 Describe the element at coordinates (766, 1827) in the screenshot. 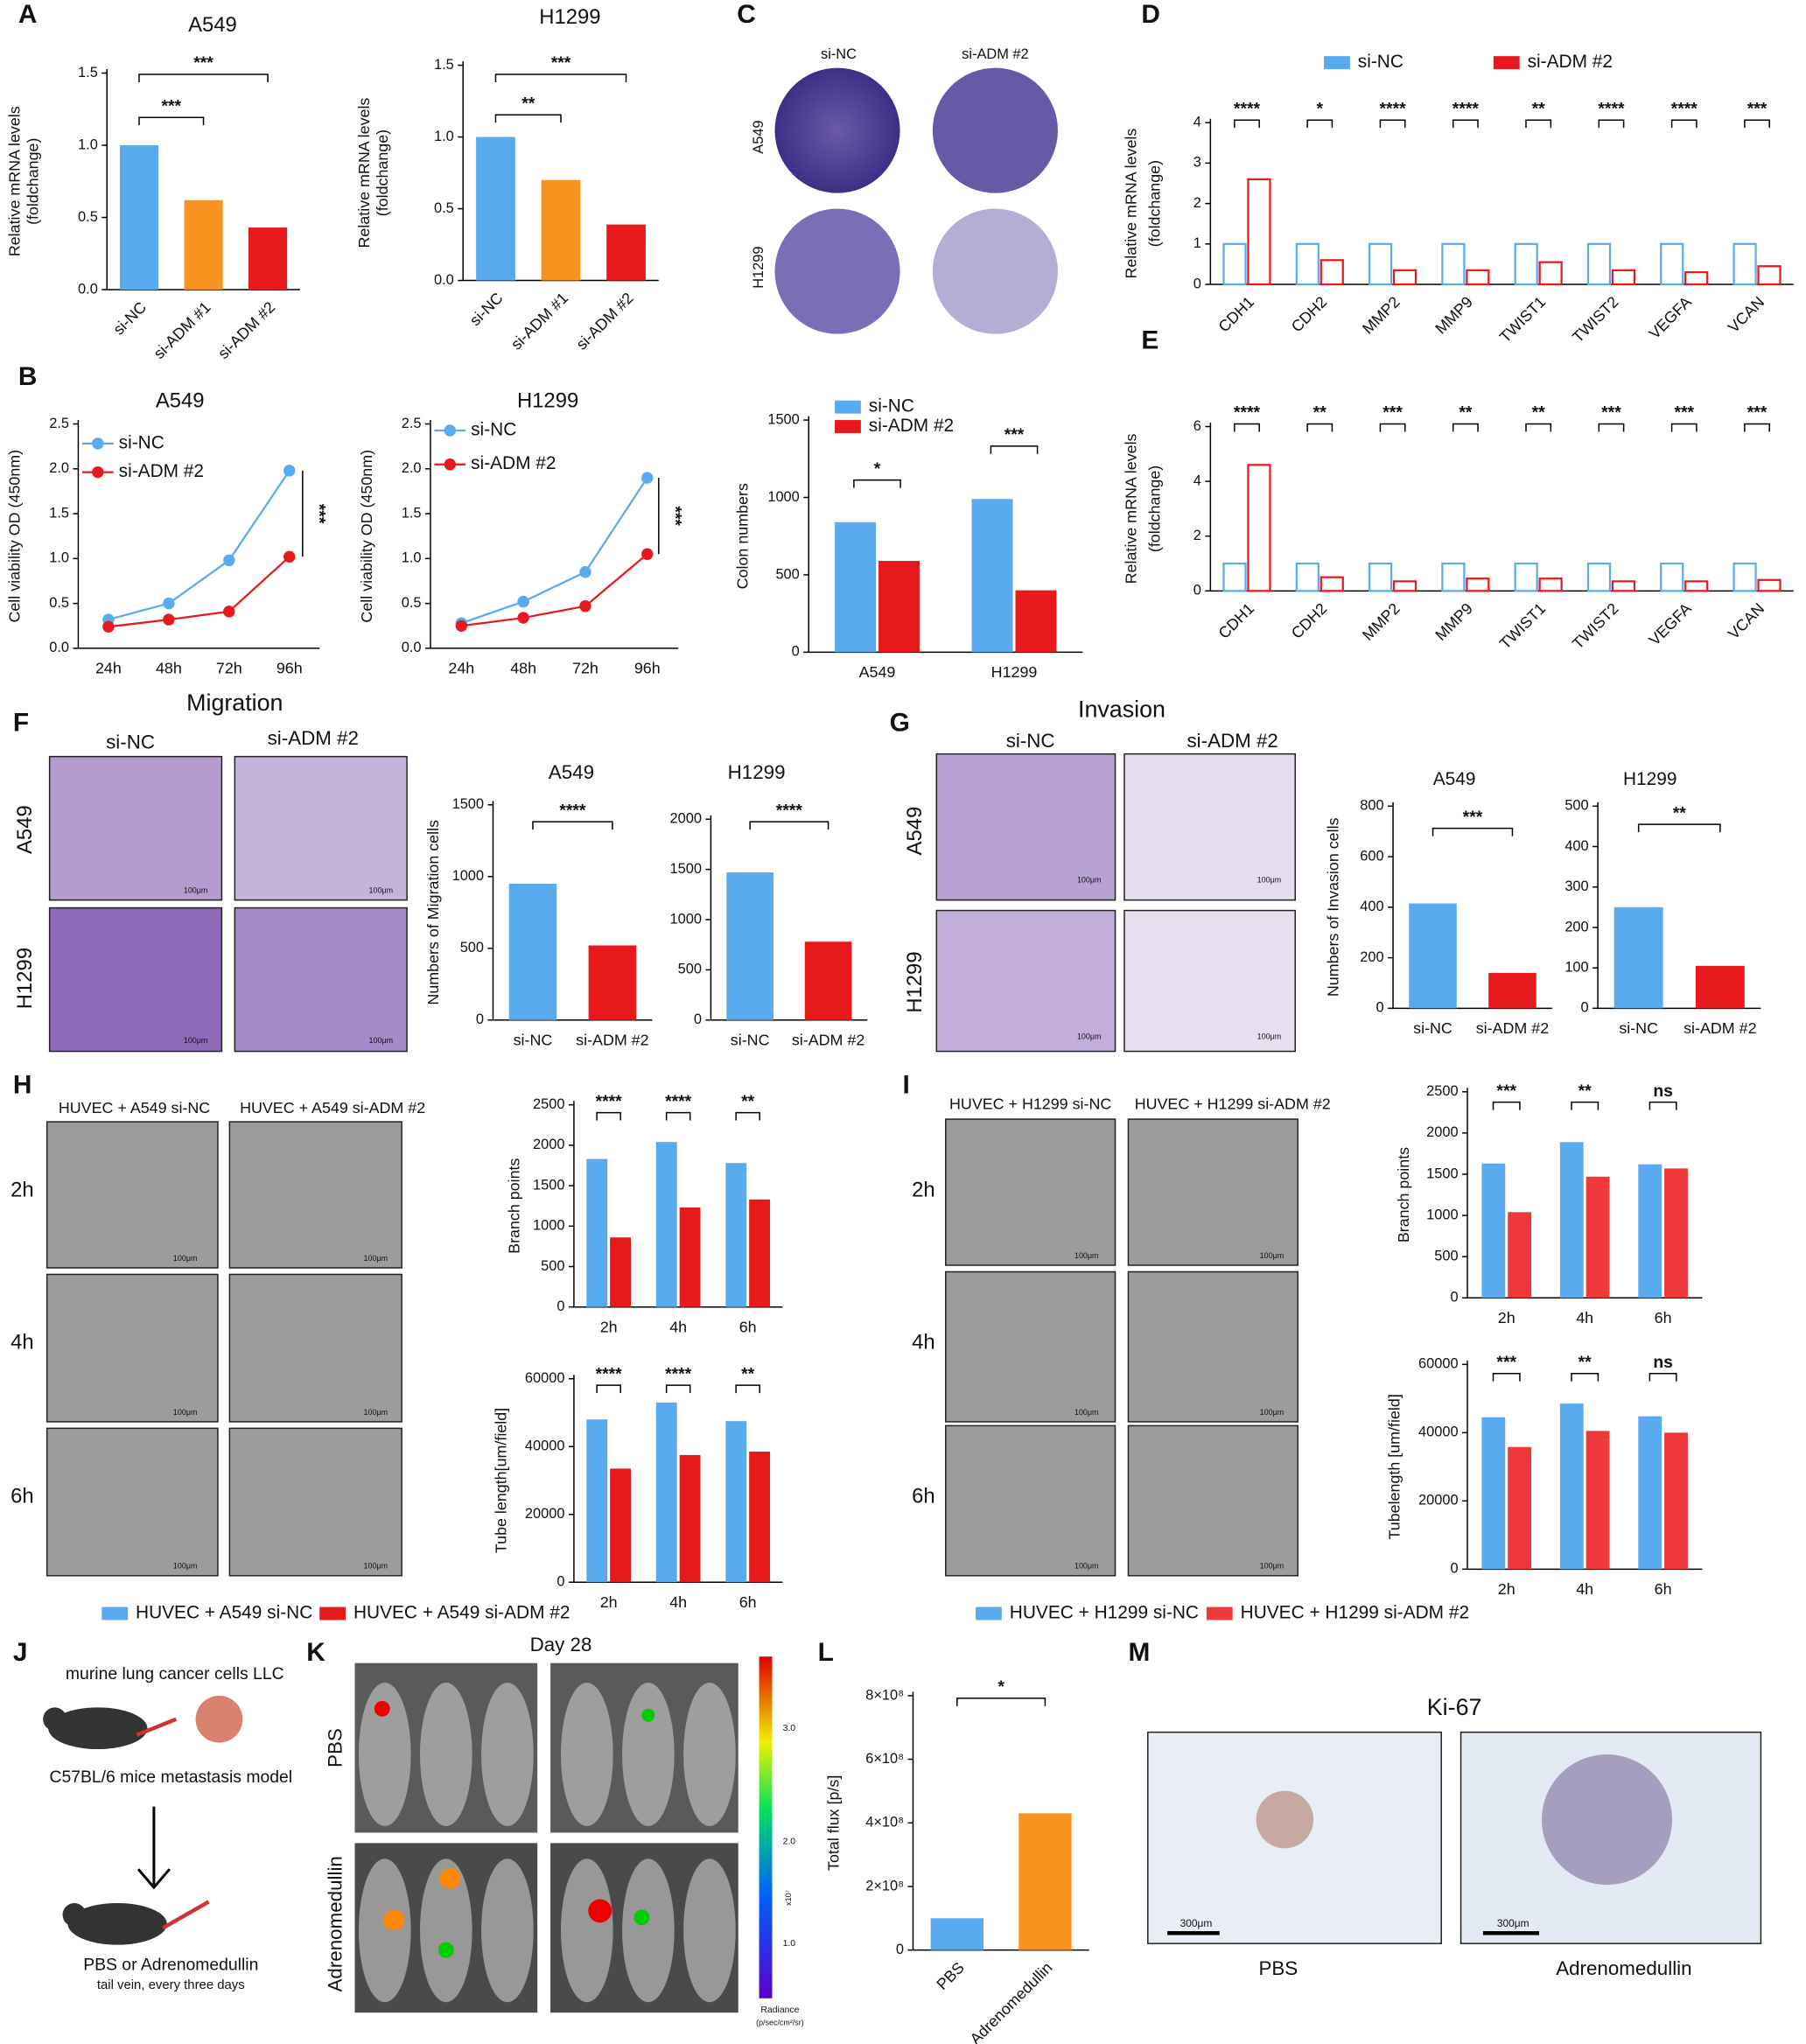

I see `colorbar` at that location.